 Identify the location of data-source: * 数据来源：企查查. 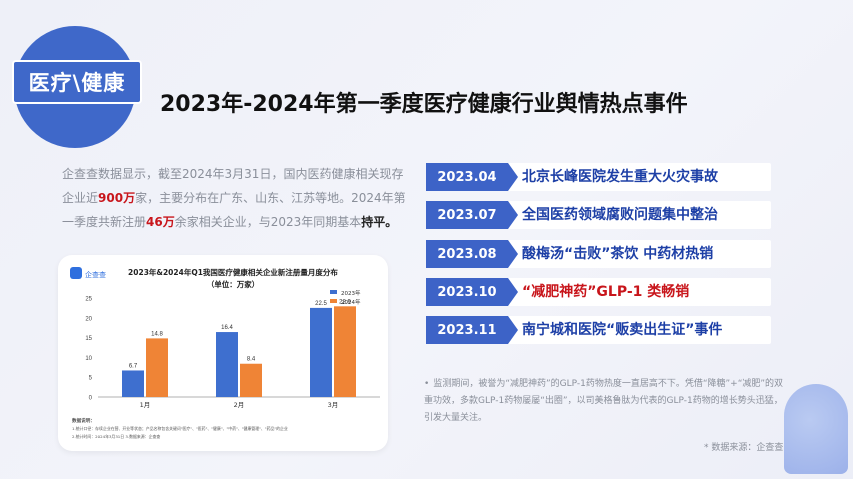
(744, 448).